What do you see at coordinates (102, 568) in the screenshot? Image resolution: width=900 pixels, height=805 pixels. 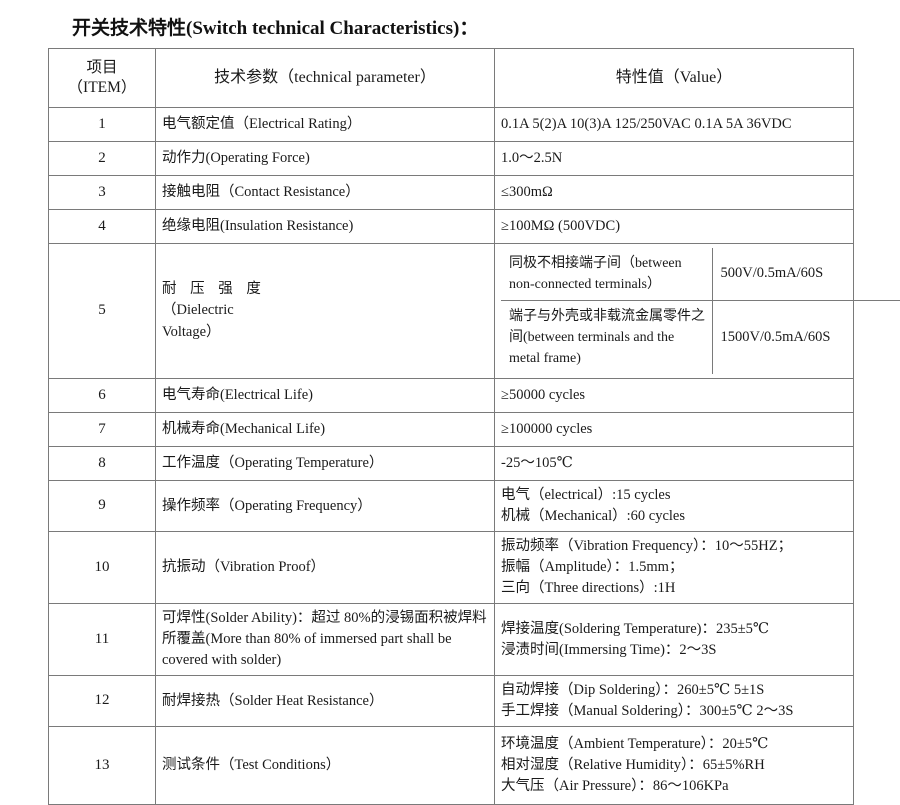 I see `row-item-number: 10` at bounding box center [102, 568].